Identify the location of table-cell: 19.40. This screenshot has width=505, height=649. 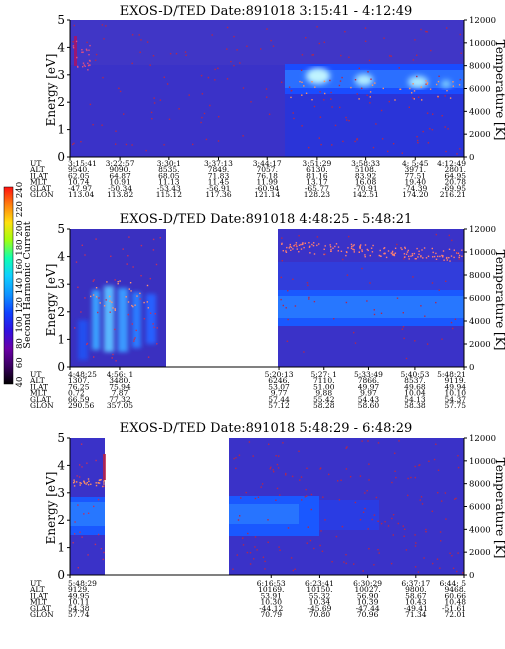
(416, 182).